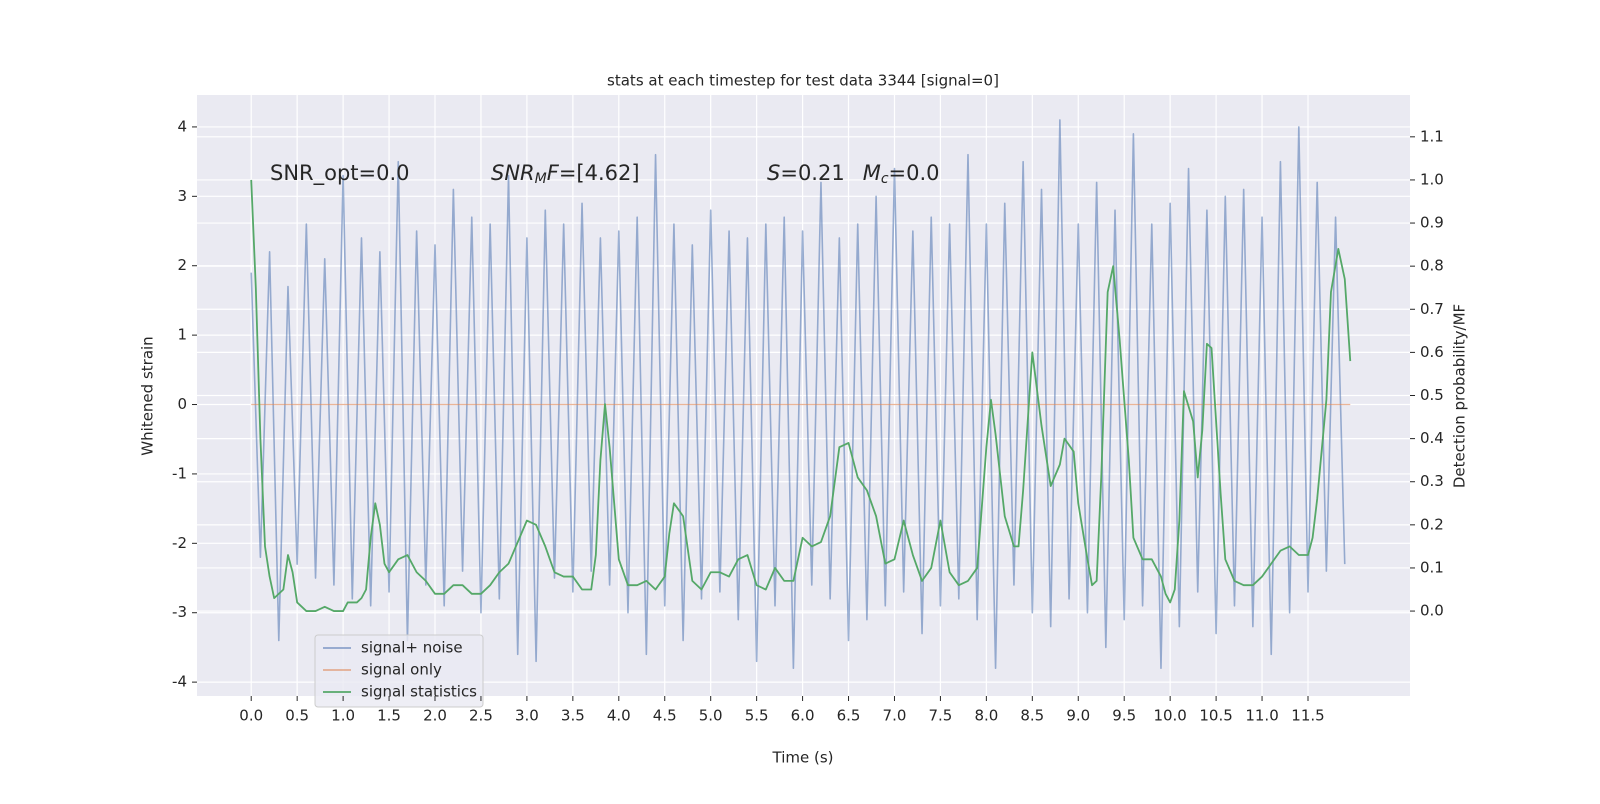 The image size is (1600, 804). What do you see at coordinates (1032, 716) in the screenshot?
I see `x-tick-label: 8.5` at bounding box center [1032, 716].